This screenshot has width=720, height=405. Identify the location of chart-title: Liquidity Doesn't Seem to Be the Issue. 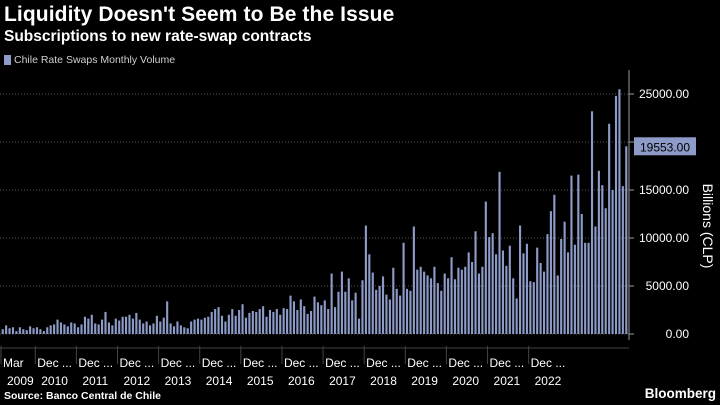
(199, 14).